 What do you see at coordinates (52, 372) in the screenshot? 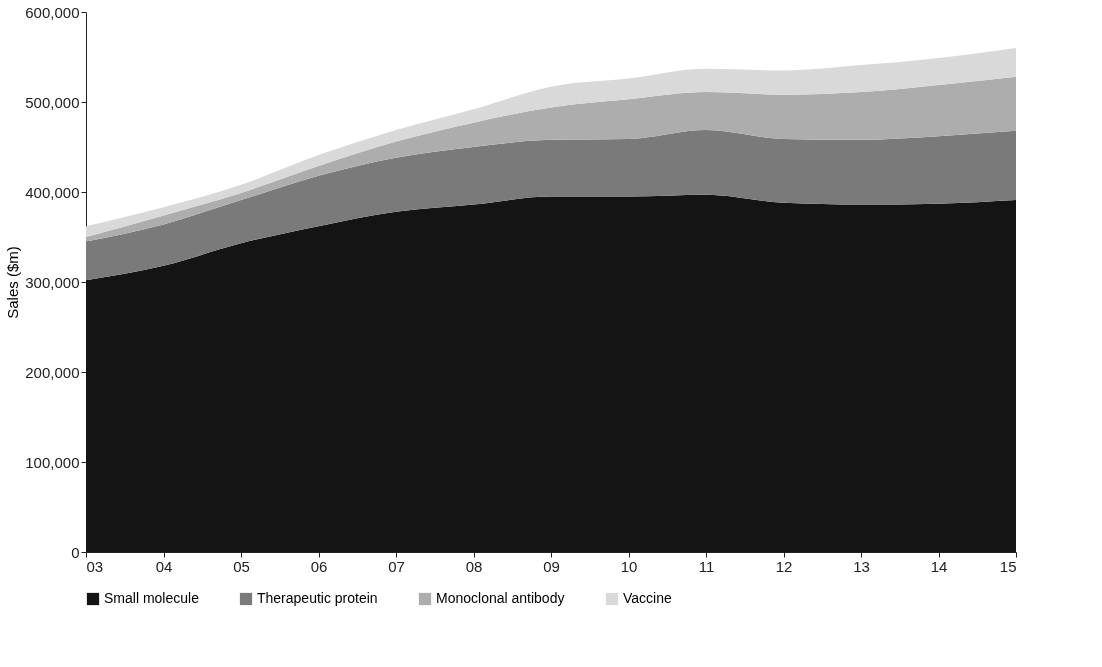
I see `y-tick-label: 200,000` at bounding box center [52, 372].